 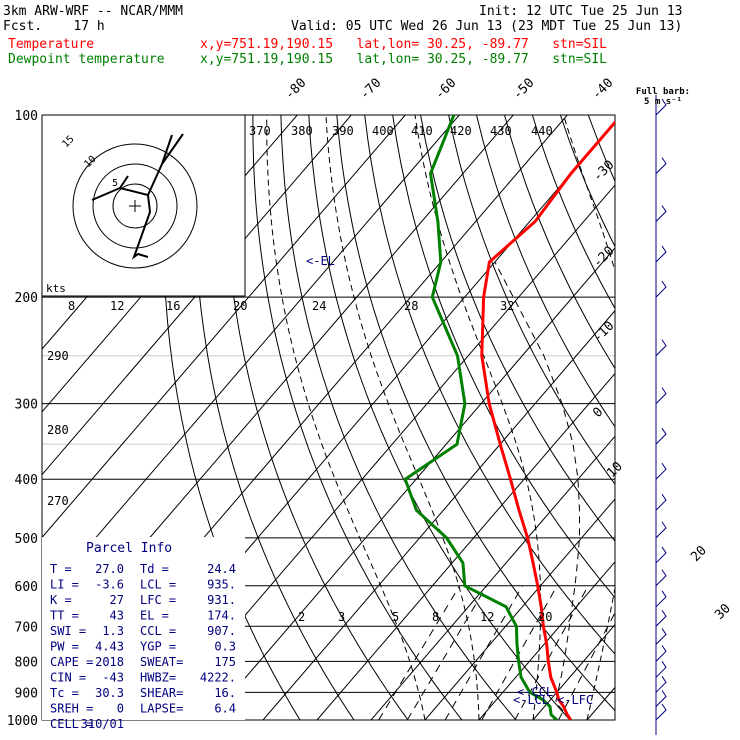 What do you see at coordinates (58, 430) in the screenshot?
I see `theta-label: 280` at bounding box center [58, 430].